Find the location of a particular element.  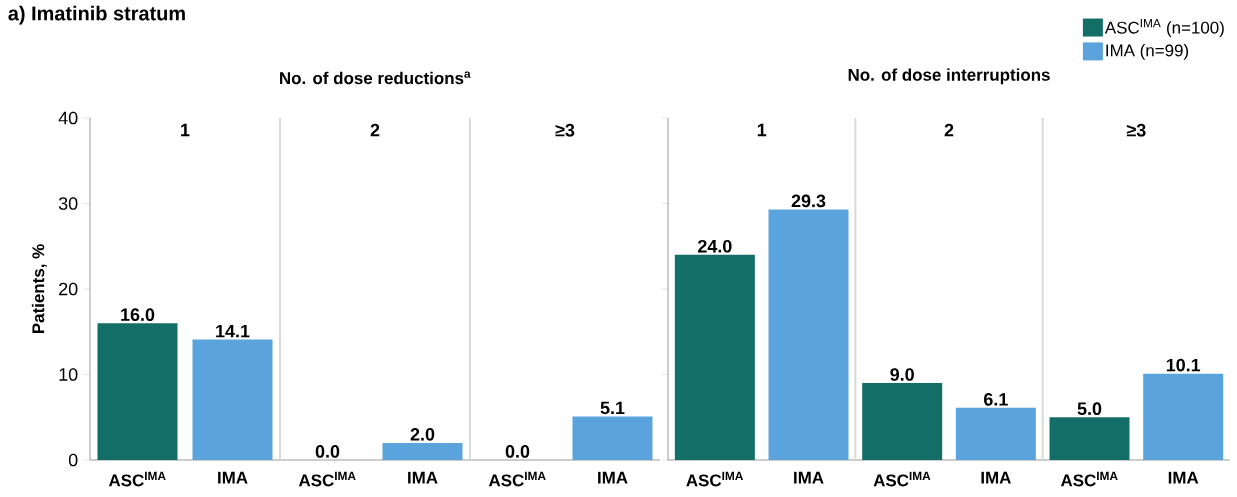

data-label: 2.0 is located at coordinates (422, 434).